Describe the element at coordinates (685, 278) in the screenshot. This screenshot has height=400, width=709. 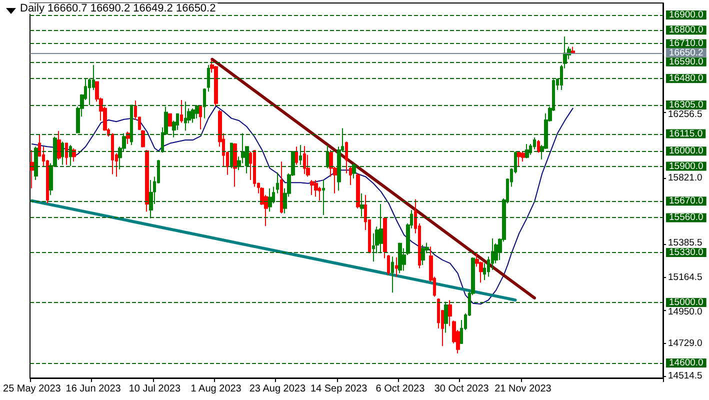
I see `y-tick-label: 15164.5` at that location.